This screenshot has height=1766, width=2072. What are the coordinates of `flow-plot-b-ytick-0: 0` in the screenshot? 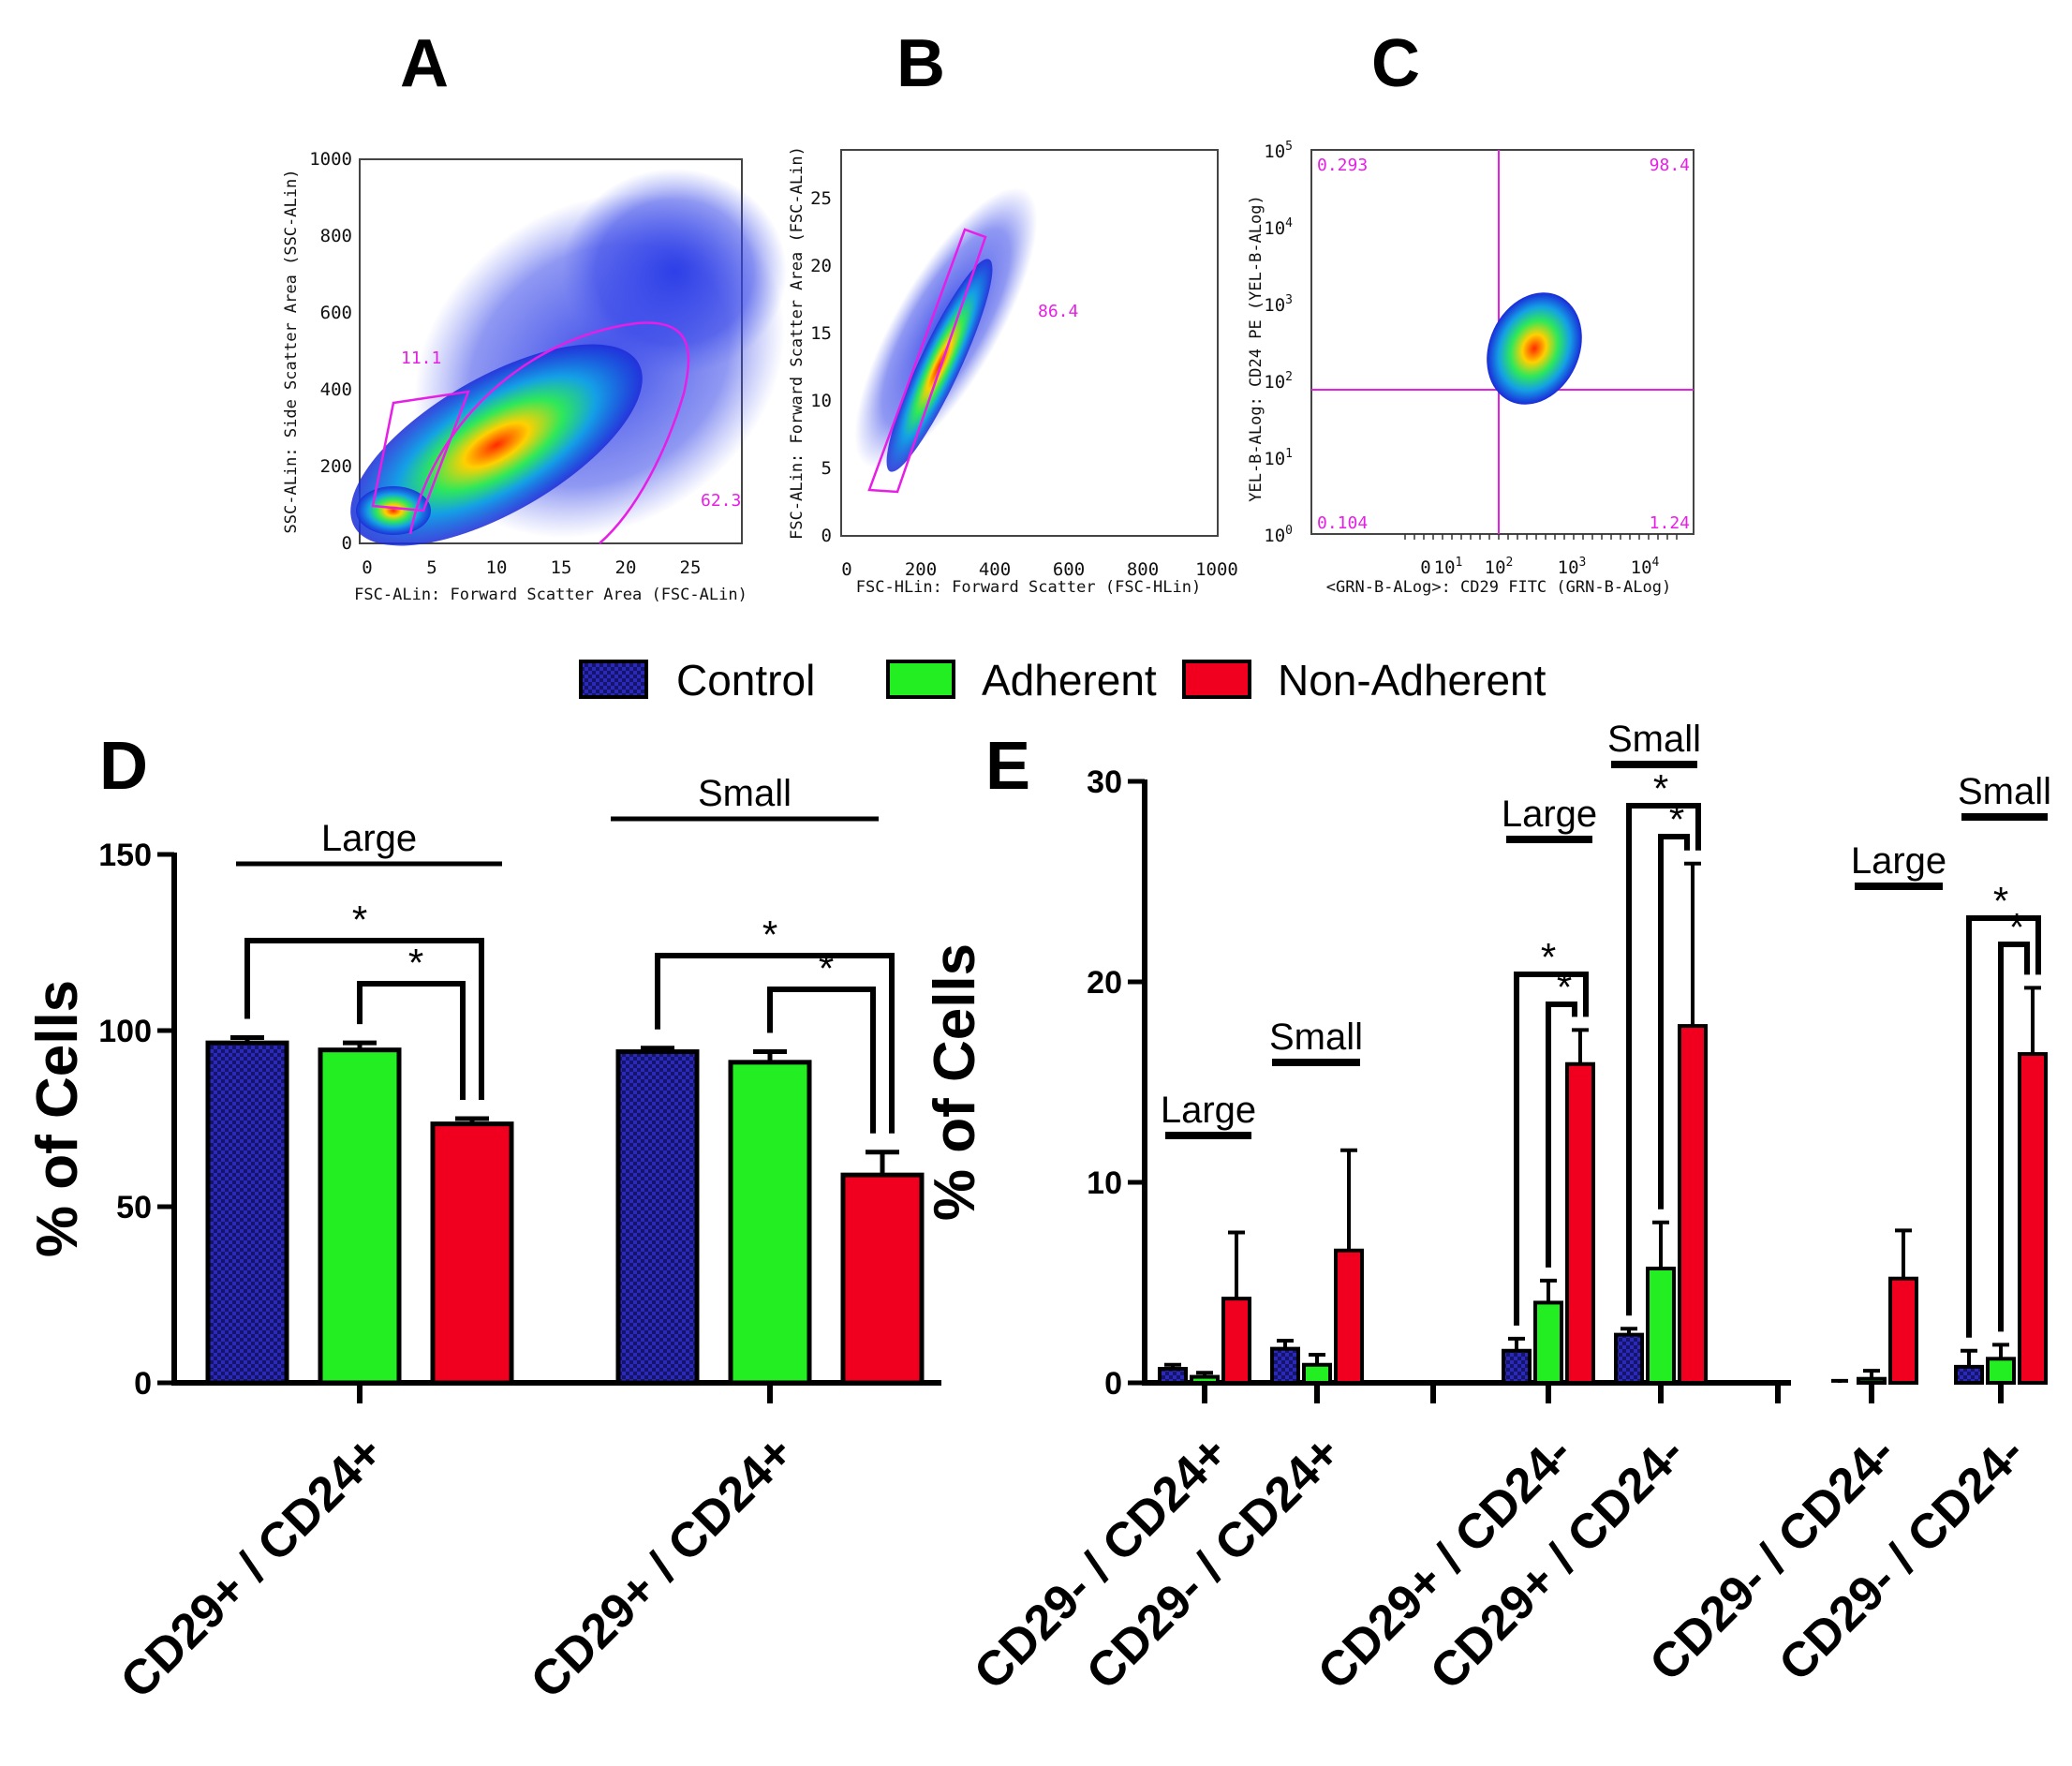 It's located at (826, 536).